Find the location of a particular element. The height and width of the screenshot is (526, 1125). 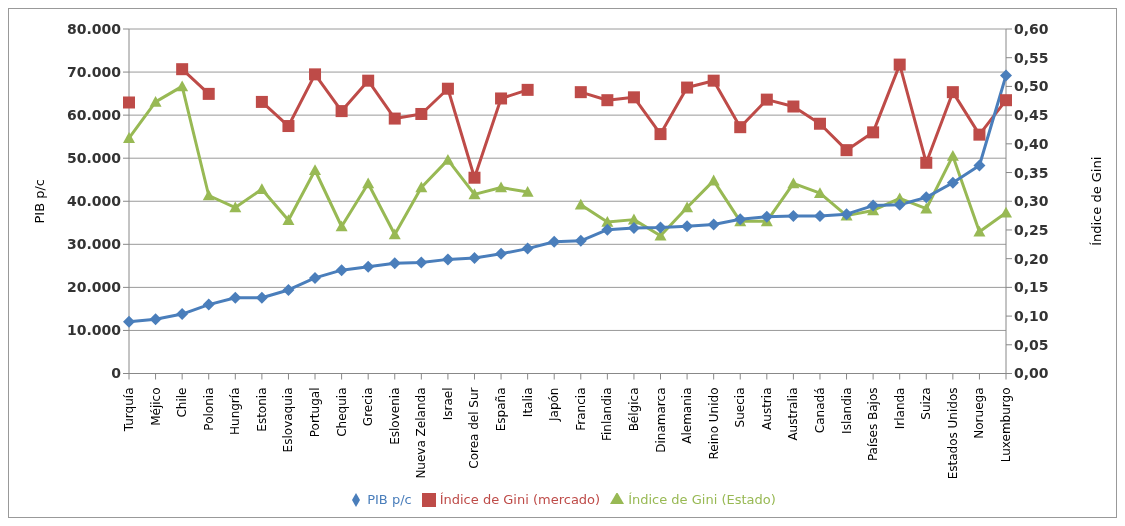

x-tick-label: Islandia is located at coordinates (846, 410).